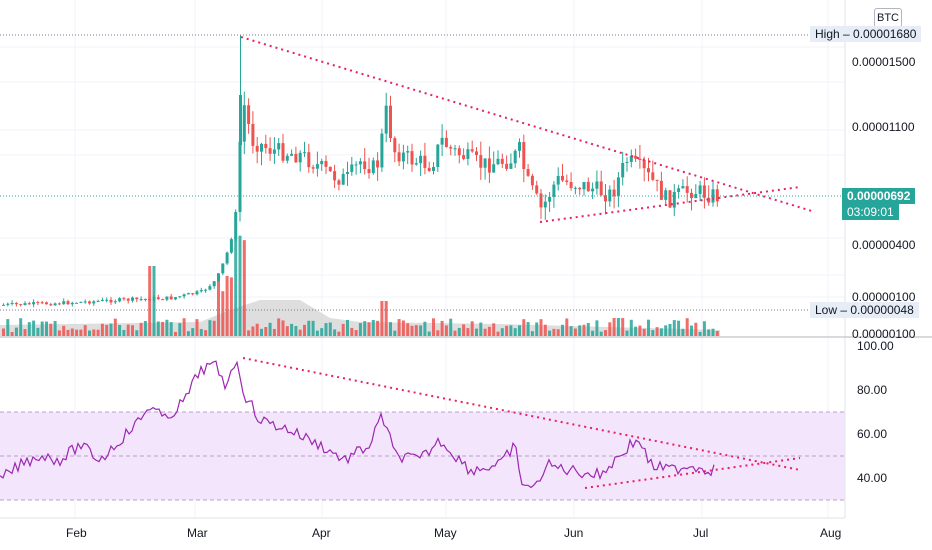 This screenshot has width=932, height=550. Describe the element at coordinates (885, 34) in the screenshot. I see `high-value: 0.00001680` at that location.